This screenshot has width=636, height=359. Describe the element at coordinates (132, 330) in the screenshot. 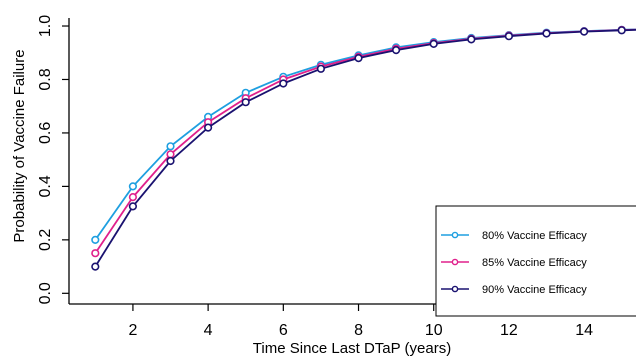

I see `x-tick-label: 2` at that location.